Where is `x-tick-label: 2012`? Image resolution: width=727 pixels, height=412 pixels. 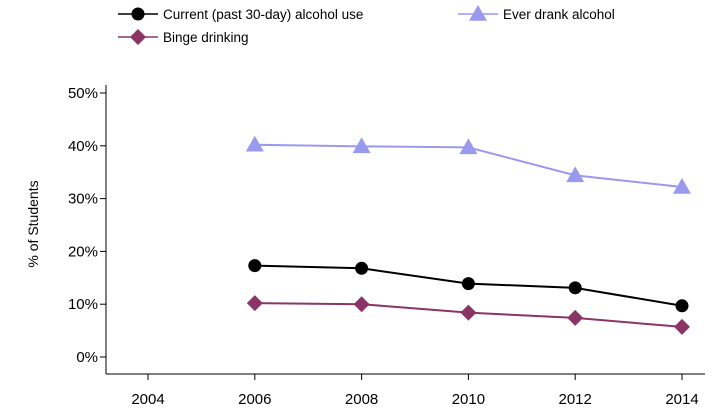
x-tick-label: 2012 is located at coordinates (575, 399).